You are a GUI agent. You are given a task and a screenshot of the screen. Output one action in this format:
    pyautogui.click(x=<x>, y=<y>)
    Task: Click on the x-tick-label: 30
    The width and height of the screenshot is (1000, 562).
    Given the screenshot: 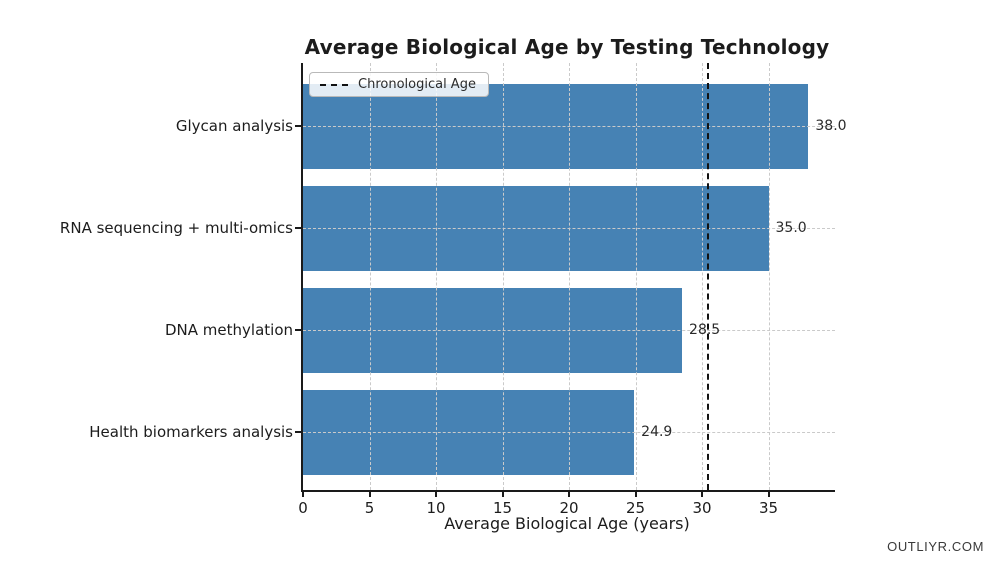 What is the action you would take?
    pyautogui.click(x=702, y=508)
    